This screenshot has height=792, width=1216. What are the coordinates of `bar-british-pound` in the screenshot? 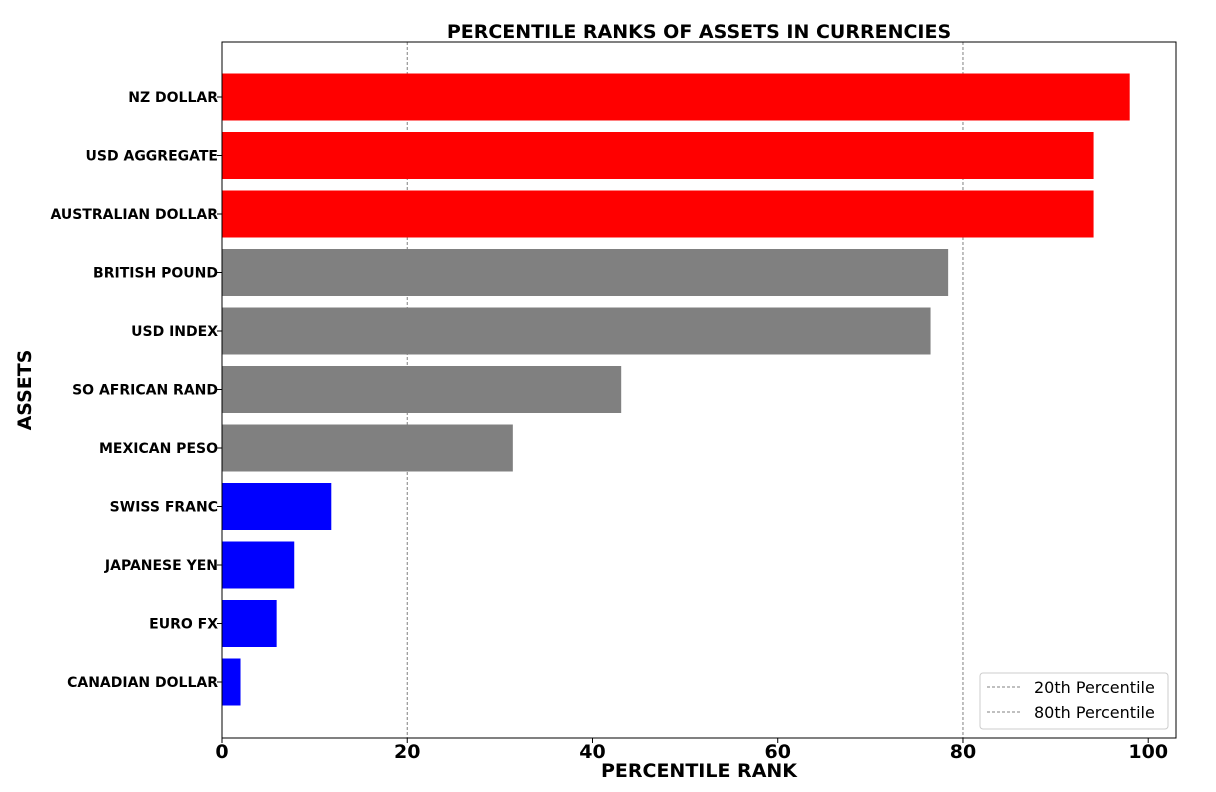 It's located at (585, 272).